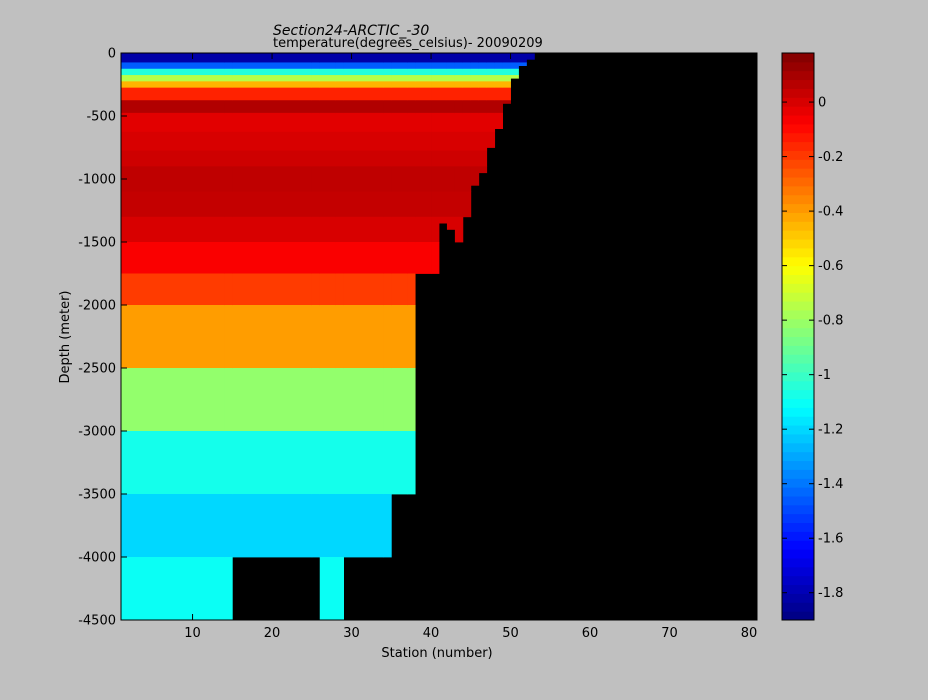 The image size is (928, 700). What do you see at coordinates (830, 484) in the screenshot?
I see `colorbar-tick-label: -1.4` at bounding box center [830, 484].